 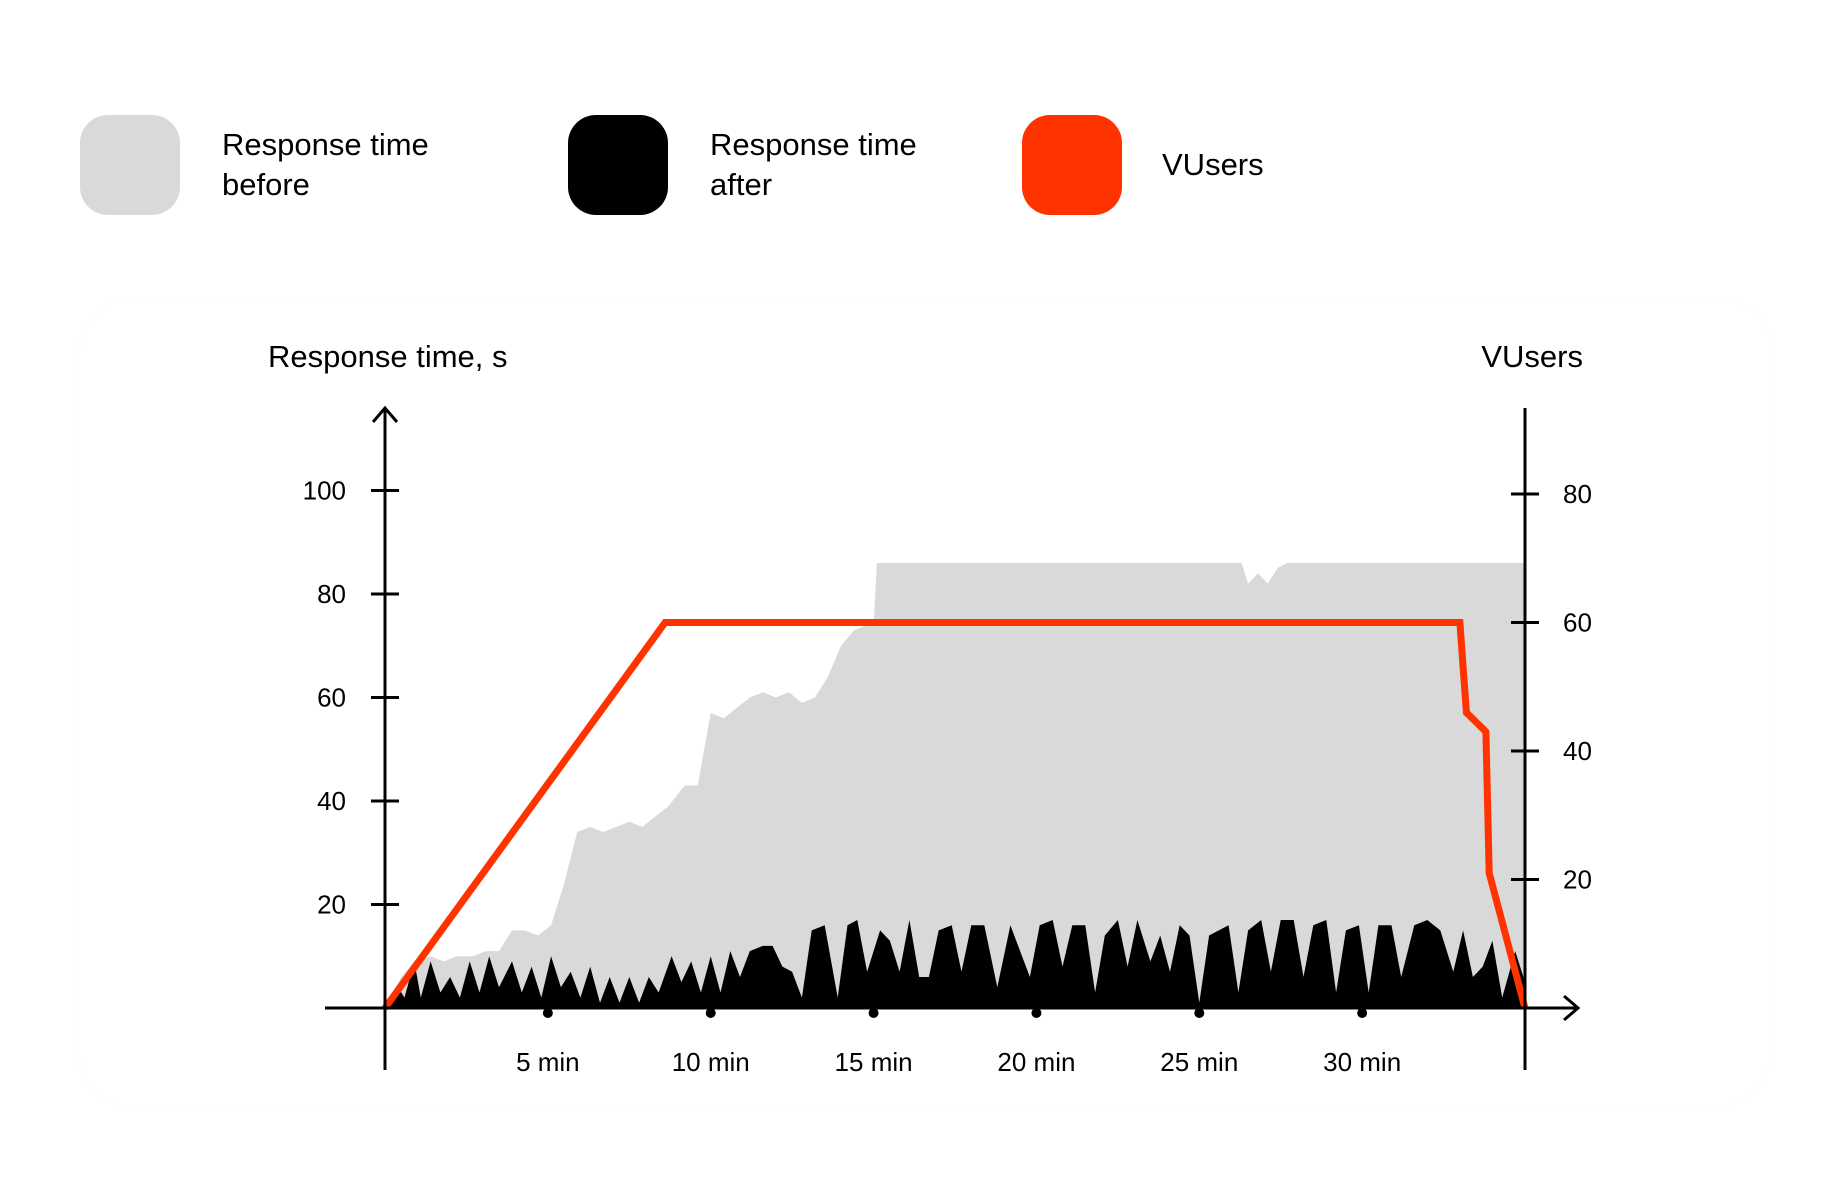 I want to click on x-tick-label-30: 30 min, so click(x=1362, y=1062).